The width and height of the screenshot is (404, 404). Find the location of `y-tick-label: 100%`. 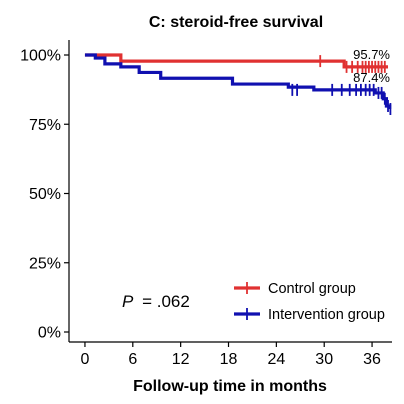

y-tick-label: 100% is located at coordinates (40, 56).